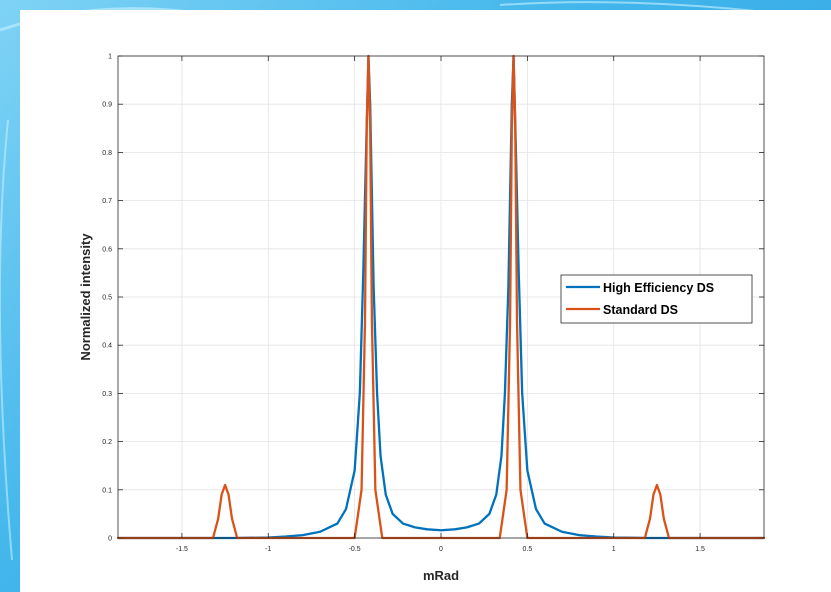 The height and width of the screenshot is (592, 831). I want to click on x-tick-label: -1.5, so click(182, 549).